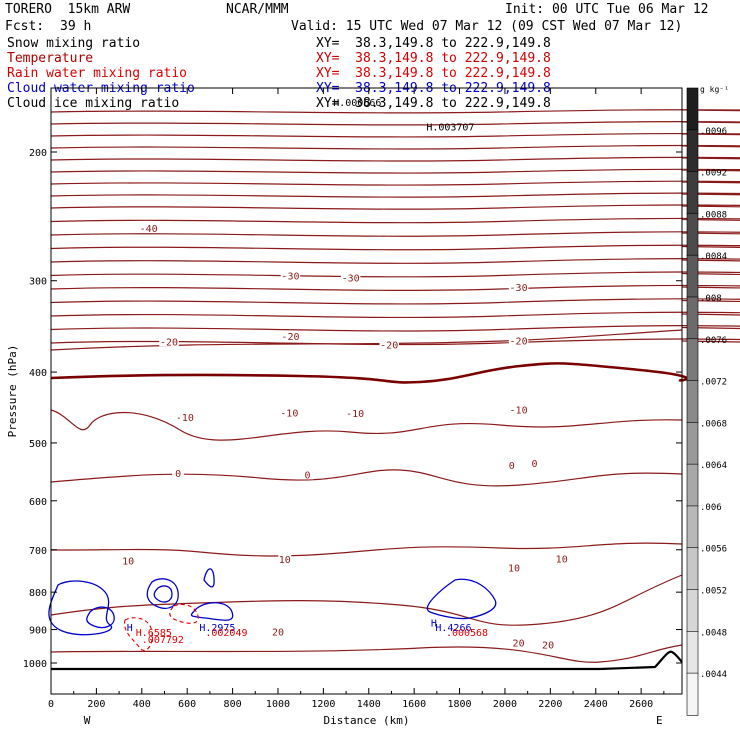 The height and width of the screenshot is (740, 740). Describe the element at coordinates (76, 26) in the screenshot. I see `forecast-hour: 39 h` at that location.